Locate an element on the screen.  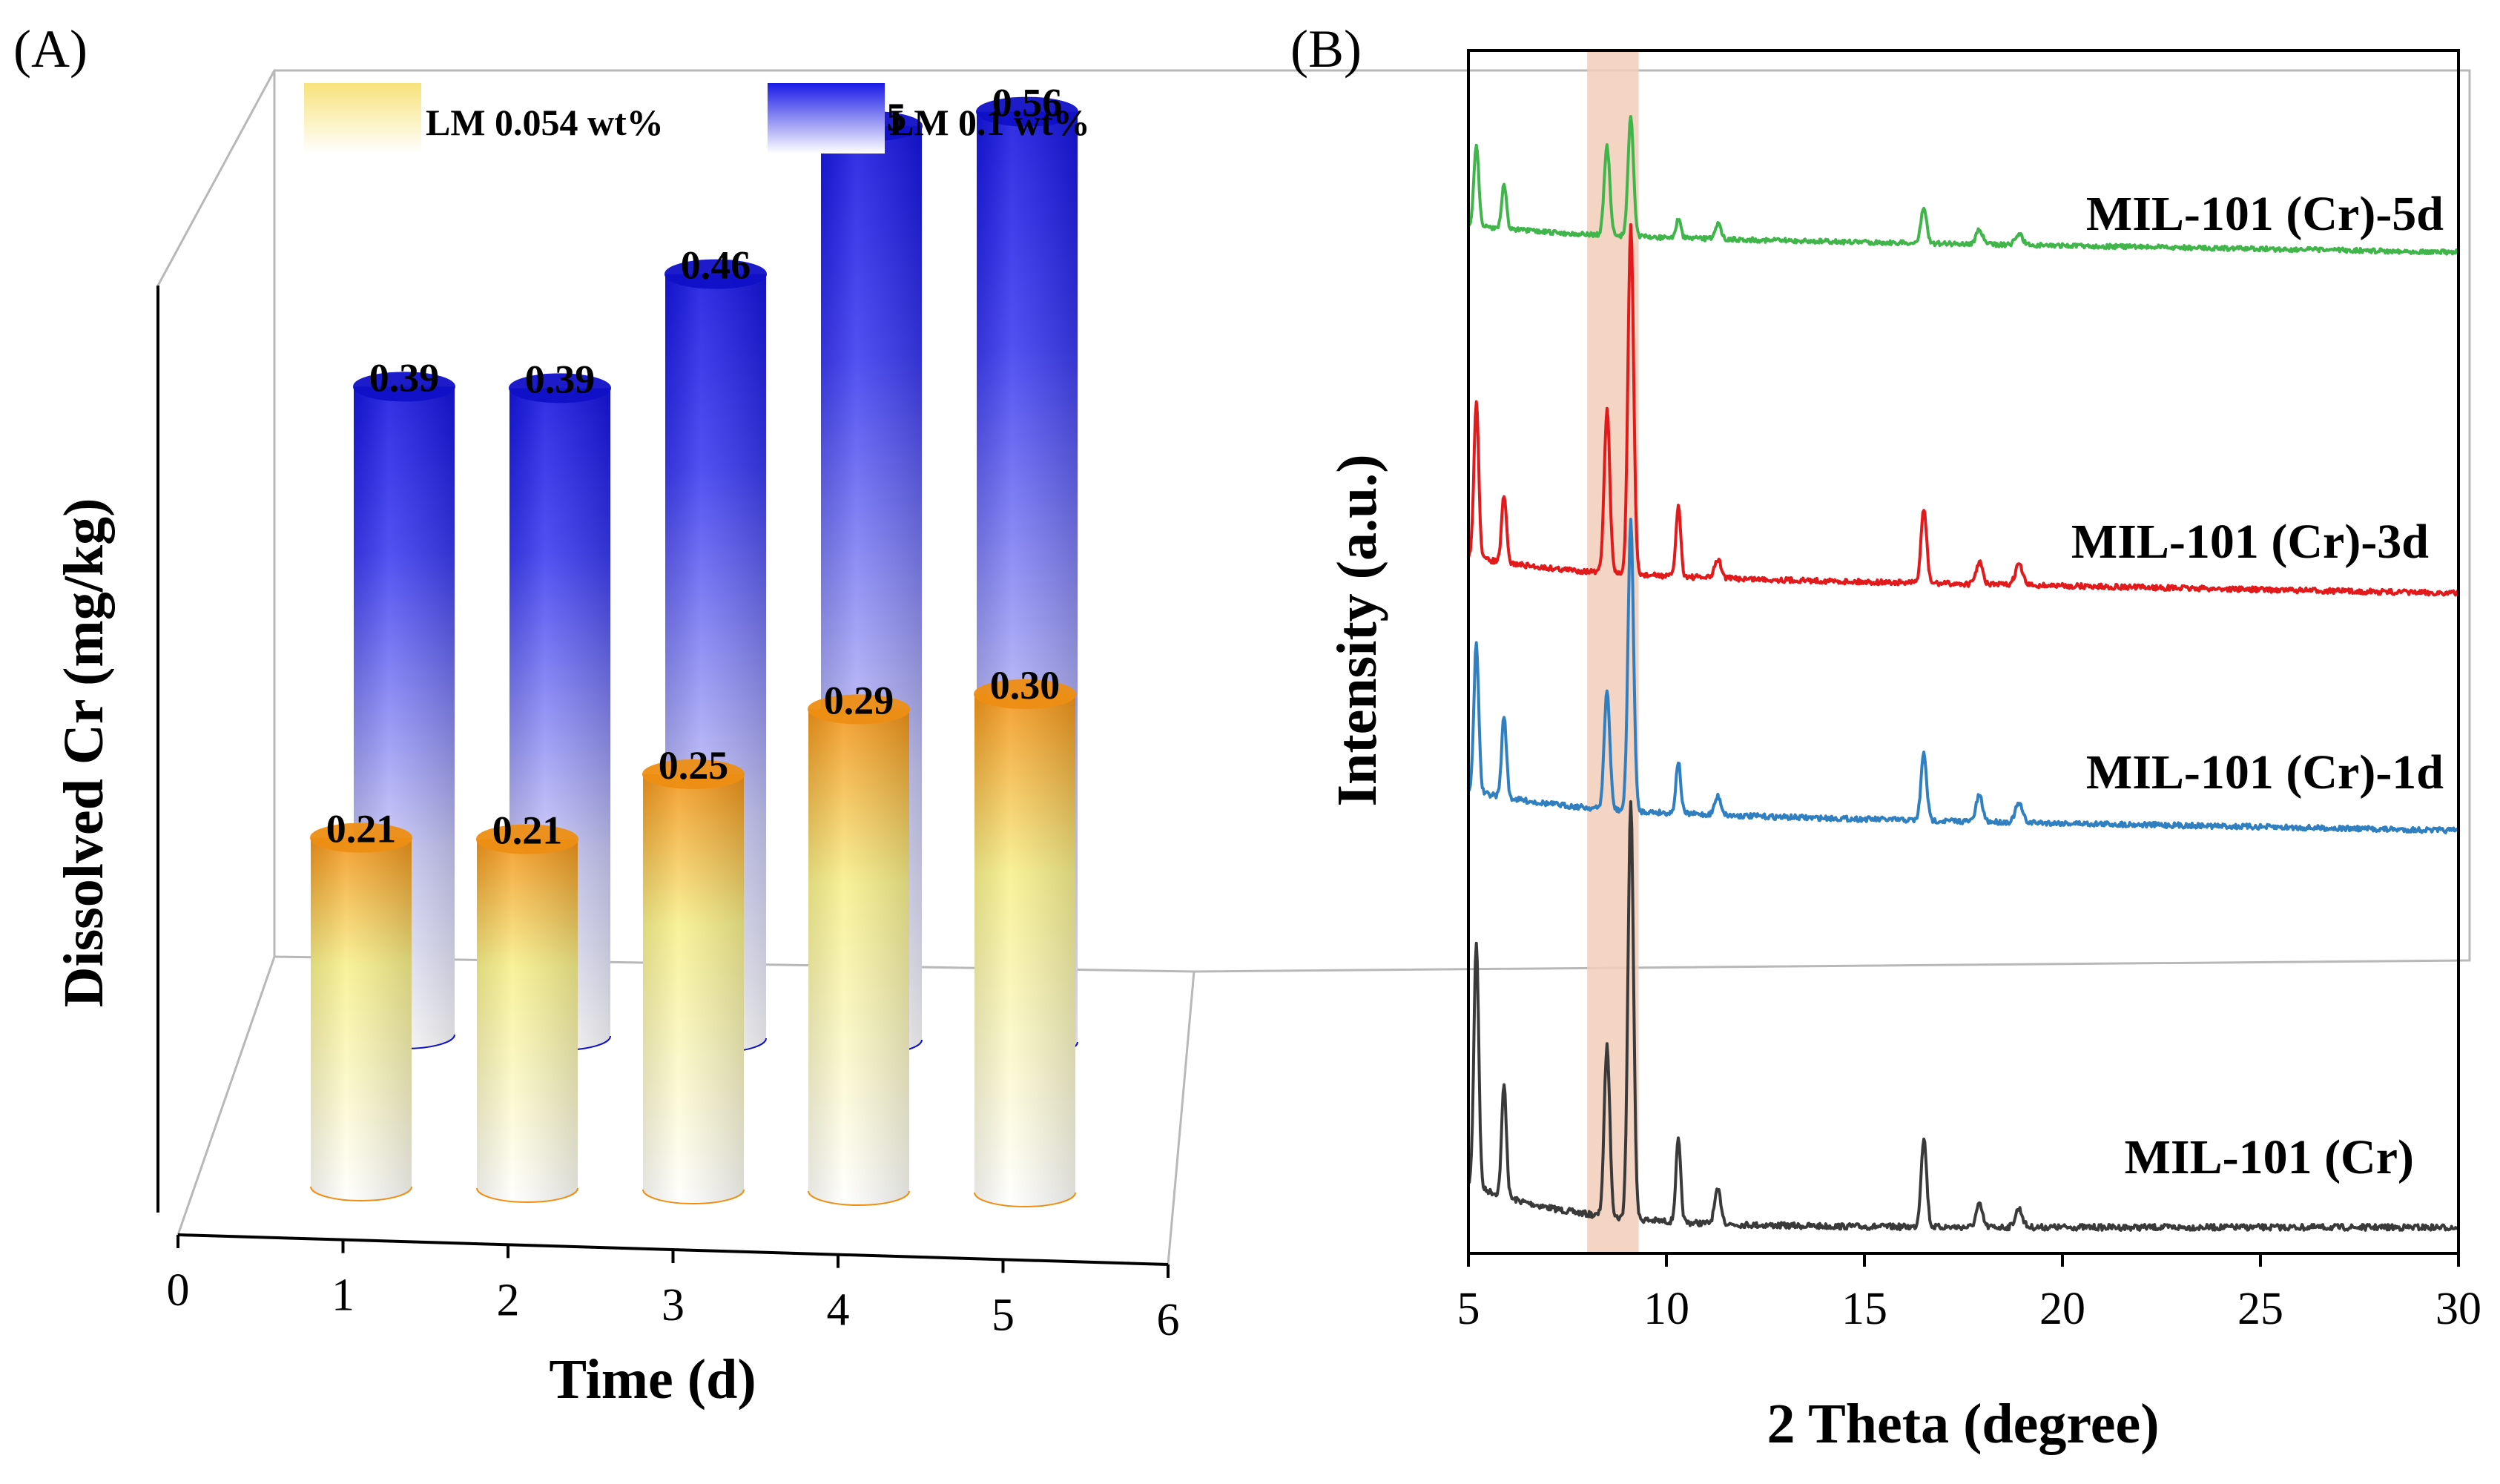
label-5d: MIL-101 (Cr)-5d is located at coordinates (2265, 214).